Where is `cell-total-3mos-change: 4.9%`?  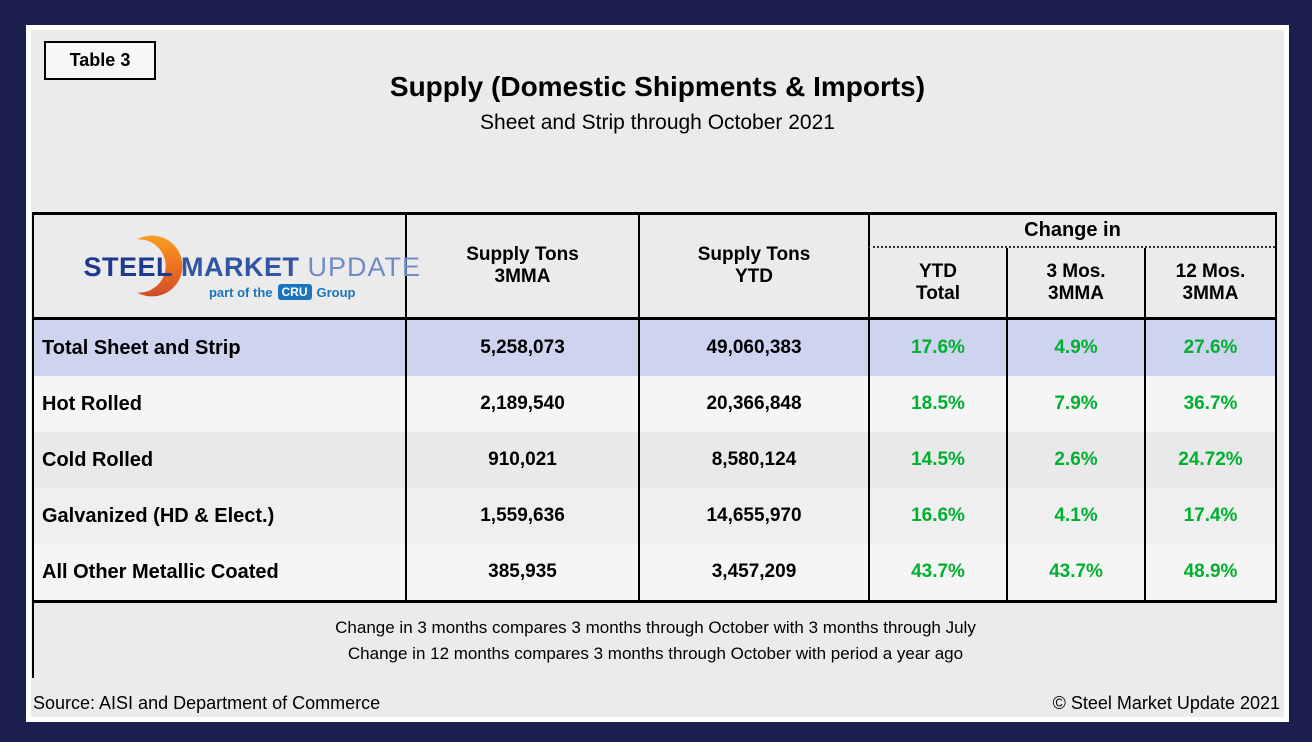 cell-total-3mos-change: 4.9% is located at coordinates (1075, 348).